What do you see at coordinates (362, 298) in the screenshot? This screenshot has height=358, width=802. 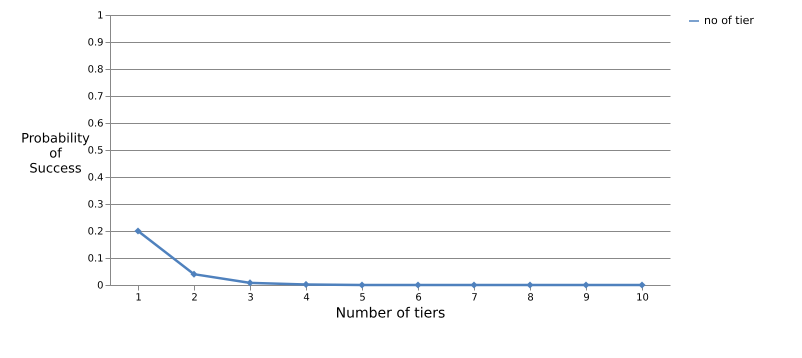 I see `x-tick-label: 5` at bounding box center [362, 298].